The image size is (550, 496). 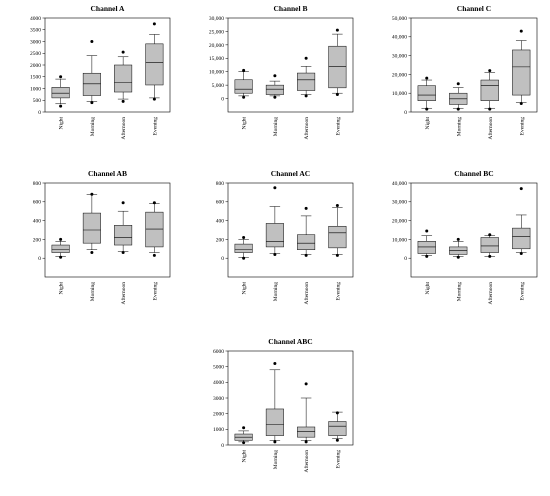 I want to click on y-tick-label: 1000, so click(x=35, y=89).